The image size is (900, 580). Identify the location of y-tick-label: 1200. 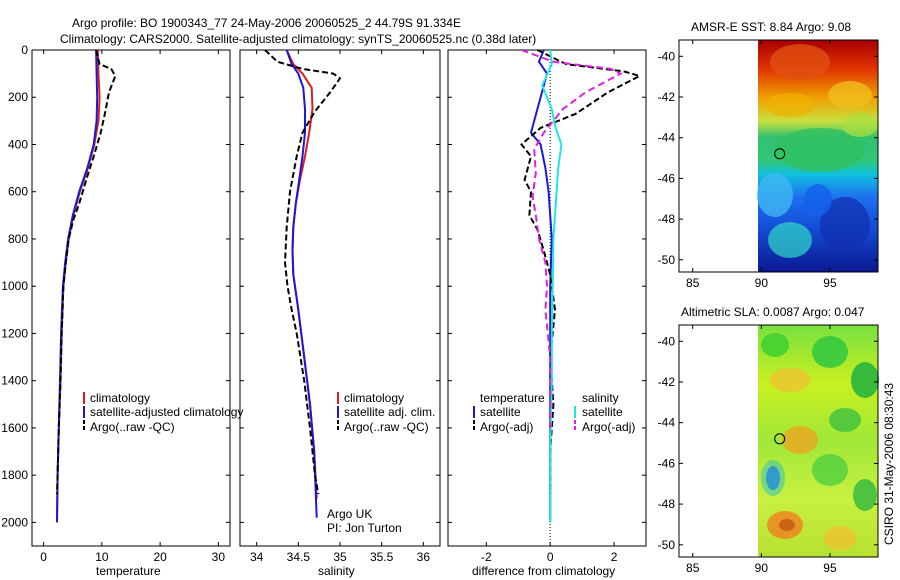
(14, 333).